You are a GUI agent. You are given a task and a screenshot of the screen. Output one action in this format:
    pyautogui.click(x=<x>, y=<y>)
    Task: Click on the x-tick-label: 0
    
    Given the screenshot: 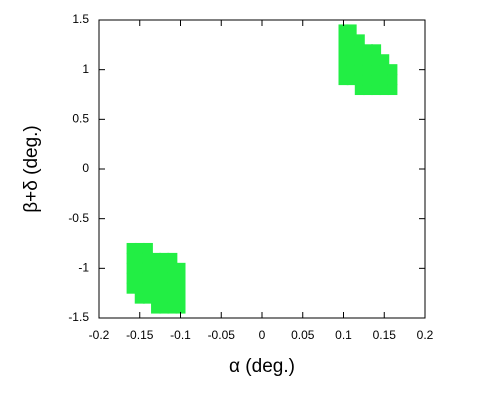 What is the action you would take?
    pyautogui.click(x=262, y=335)
    